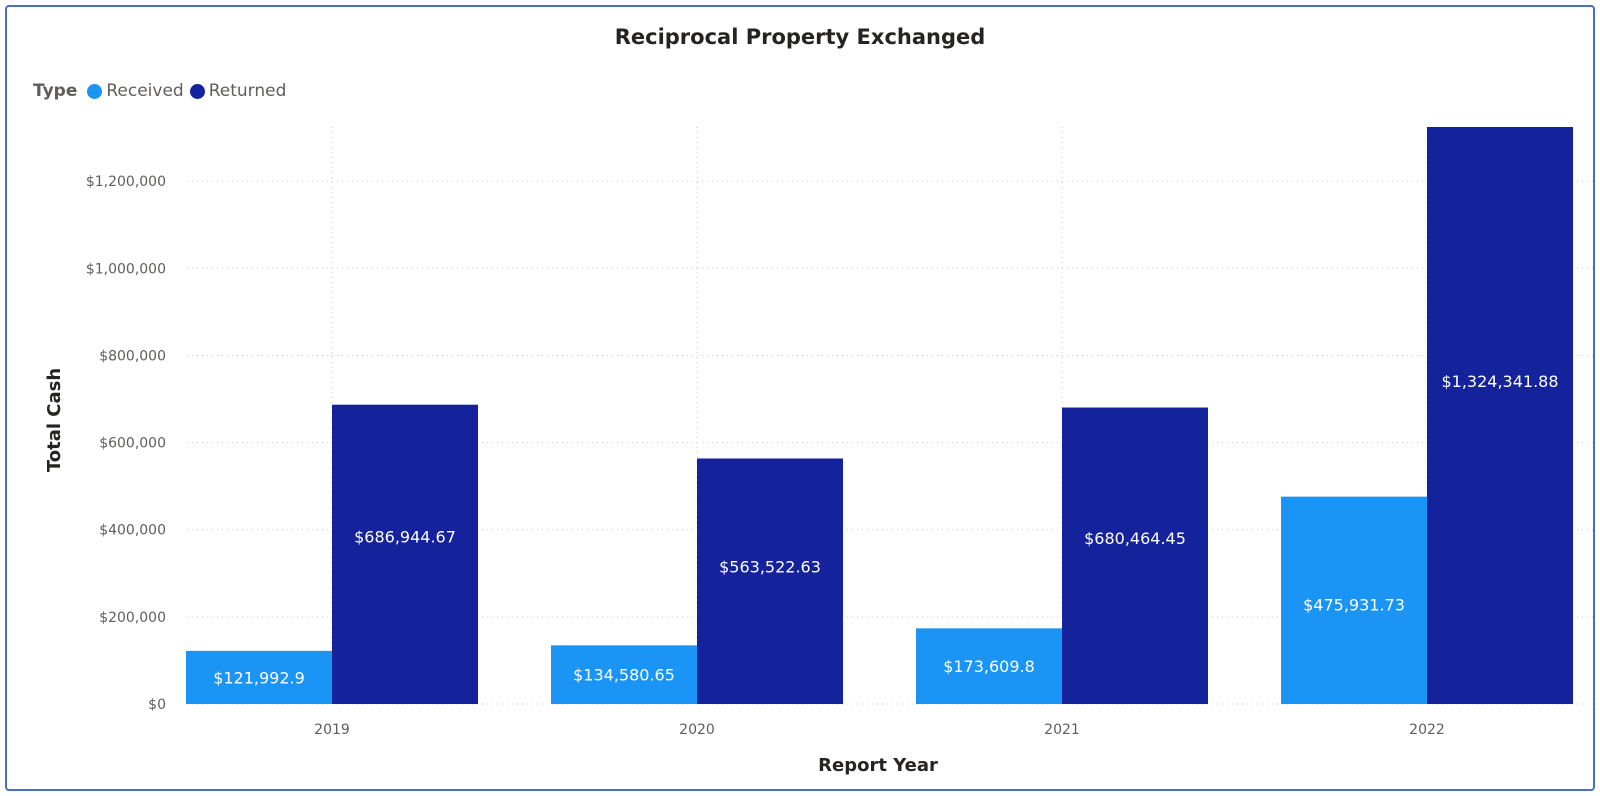  Describe the element at coordinates (95, 91) in the screenshot. I see `legend-received-dot-icon` at that location.